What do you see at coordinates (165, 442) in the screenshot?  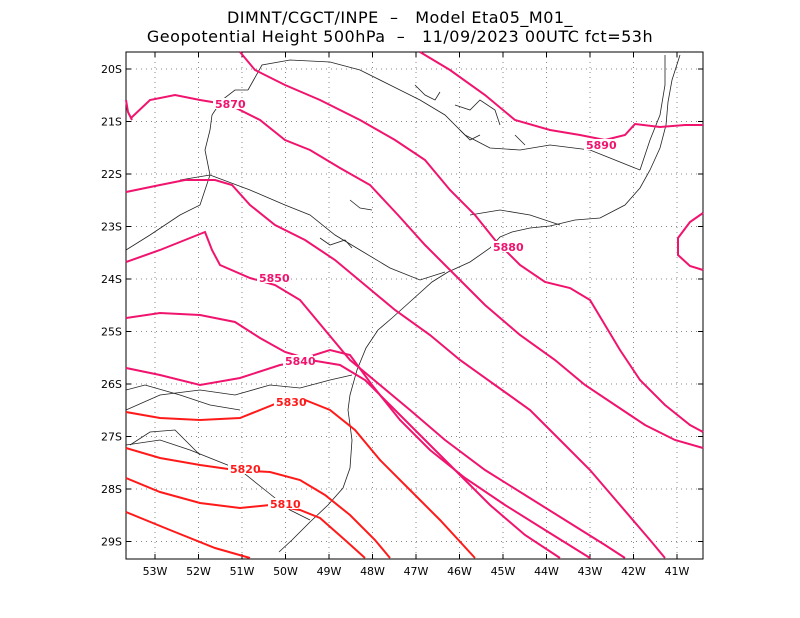 I see `border-argentina` at bounding box center [165, 442].